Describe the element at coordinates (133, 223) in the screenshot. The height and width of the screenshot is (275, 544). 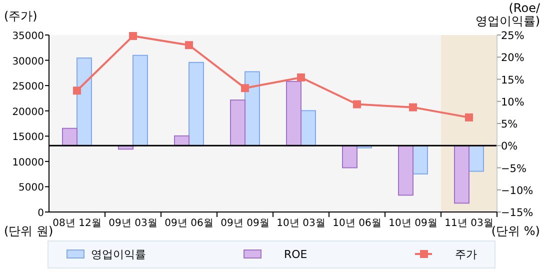
I see `x-tick-label: 09년 03월` at that location.